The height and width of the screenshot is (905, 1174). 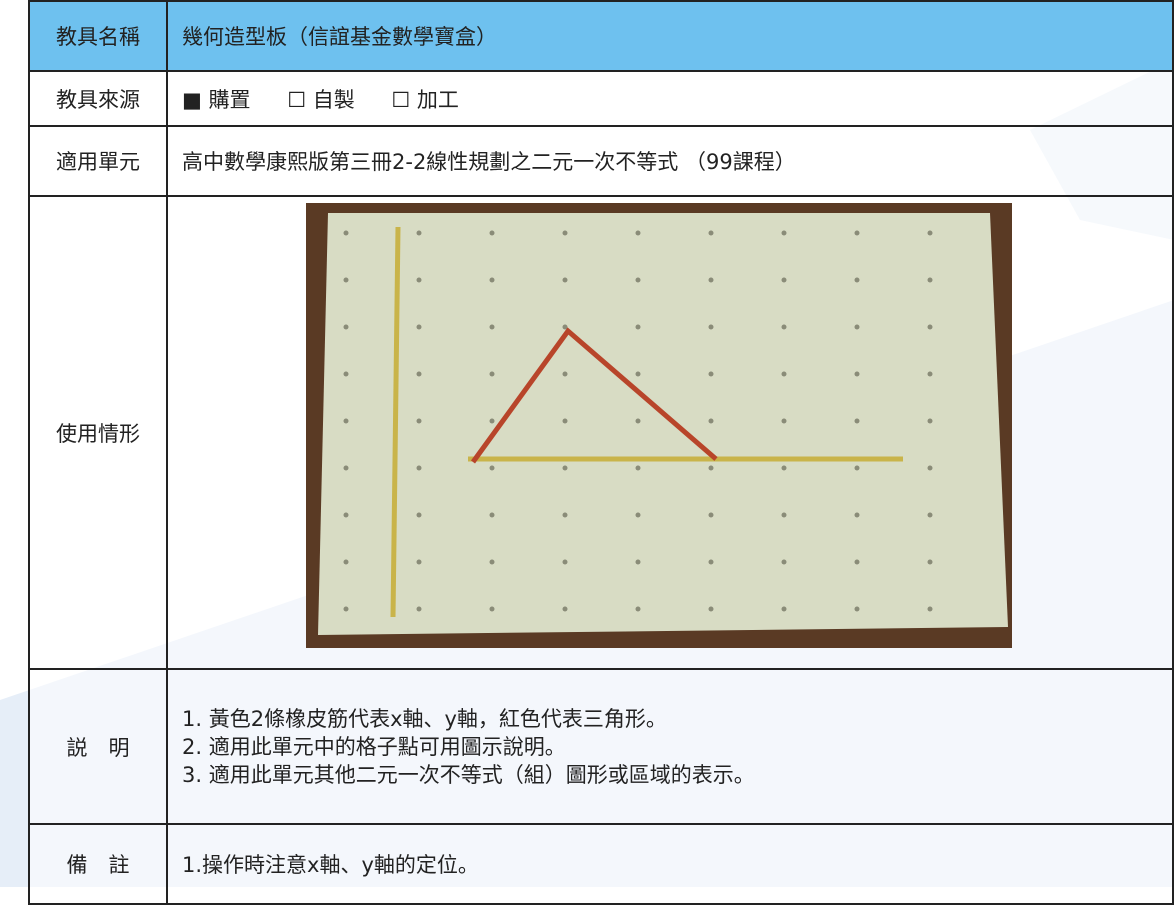 I want to click on value-cell: 高中數學康熙版第三冊2-2線性規劃之二元一次不等式 （99課程）, so click(x=670, y=161).